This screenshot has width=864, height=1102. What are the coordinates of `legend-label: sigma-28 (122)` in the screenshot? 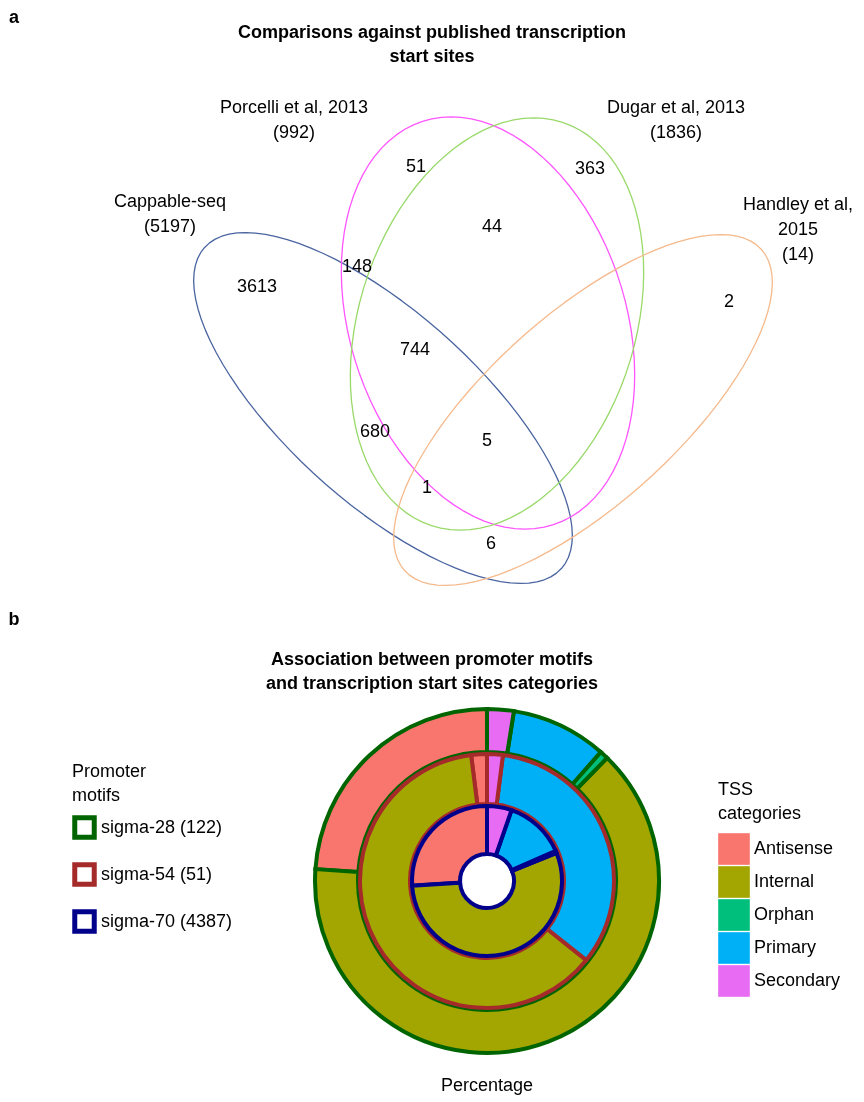 It's located at (162, 826).